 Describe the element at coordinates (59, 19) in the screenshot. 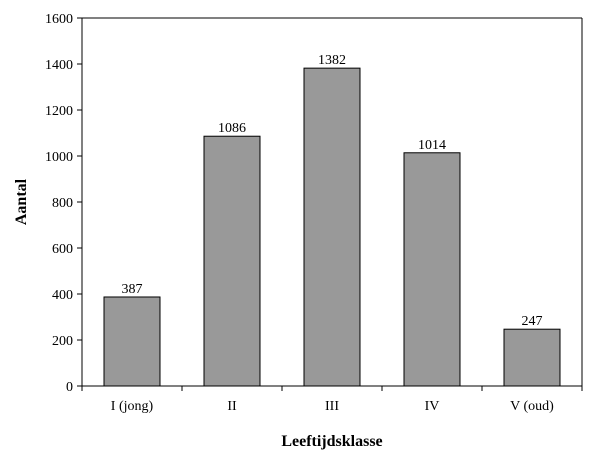

I see `y-tick-label: 1600` at that location.